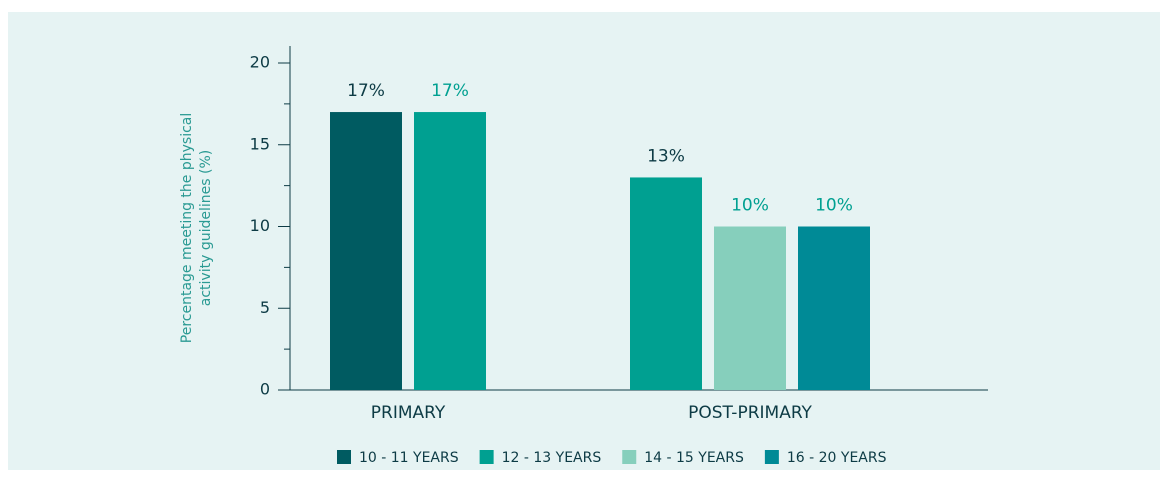  What do you see at coordinates (265, 389) in the screenshot?
I see `y-tick-label: 0` at bounding box center [265, 389].